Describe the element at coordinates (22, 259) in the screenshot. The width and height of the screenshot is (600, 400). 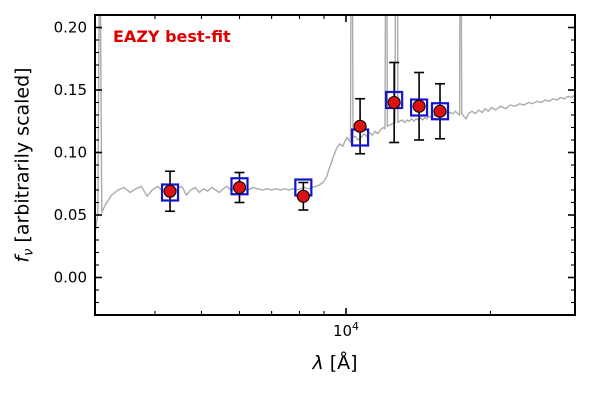
I see `fnu-symbol: f` at that location.